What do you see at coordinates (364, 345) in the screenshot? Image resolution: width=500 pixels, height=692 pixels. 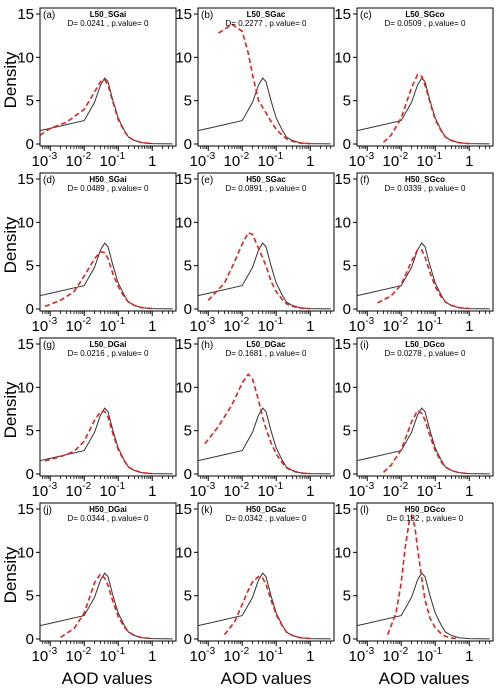 I see `panel-label: (i)` at bounding box center [364, 345].